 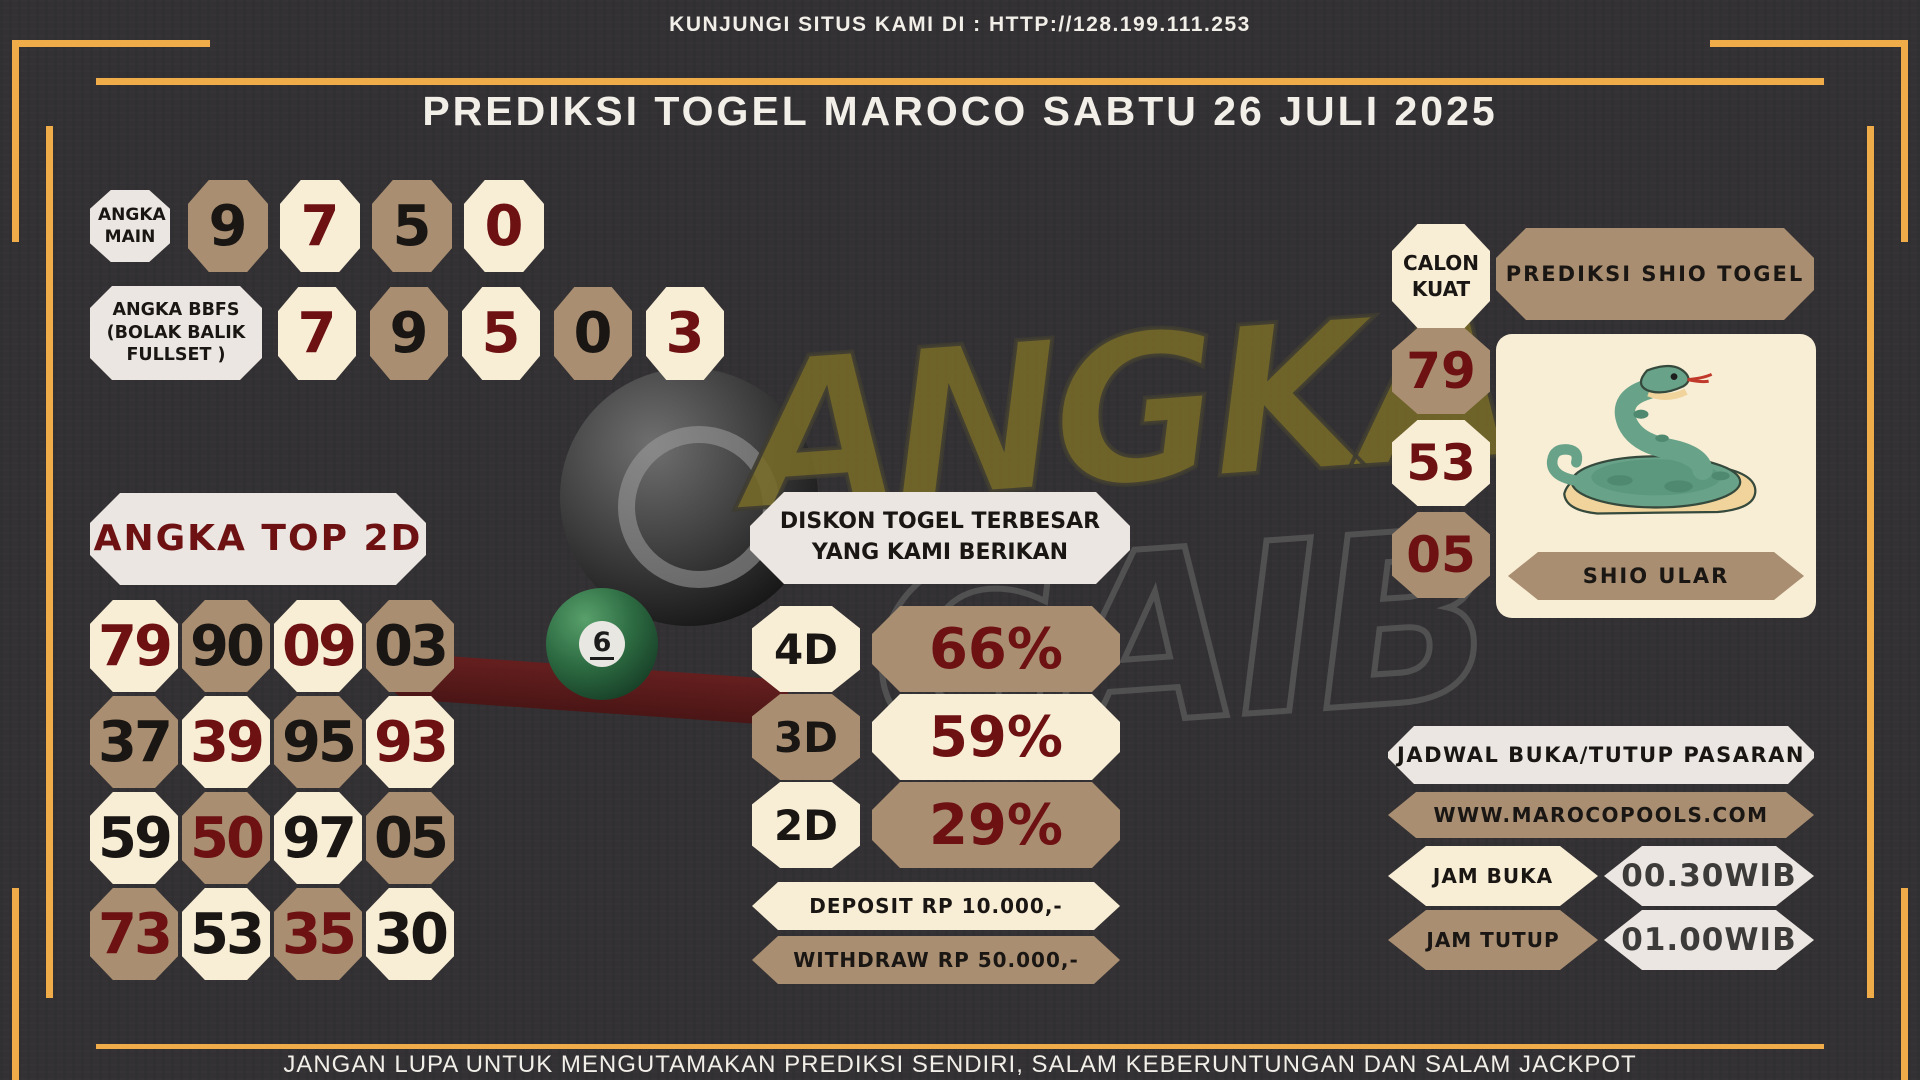 I want to click on diskon-panel: DISKON TOGEL TERBESAR YANG KAMI BERIKAN, so click(x=940, y=538).